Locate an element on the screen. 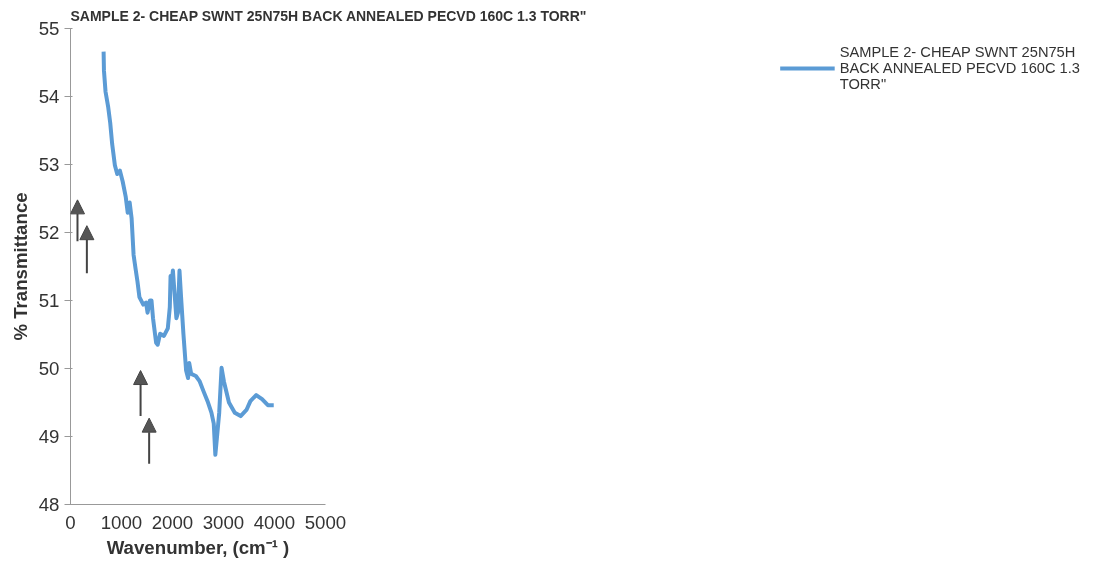  y-tick-label: 51 is located at coordinates (49, 300).